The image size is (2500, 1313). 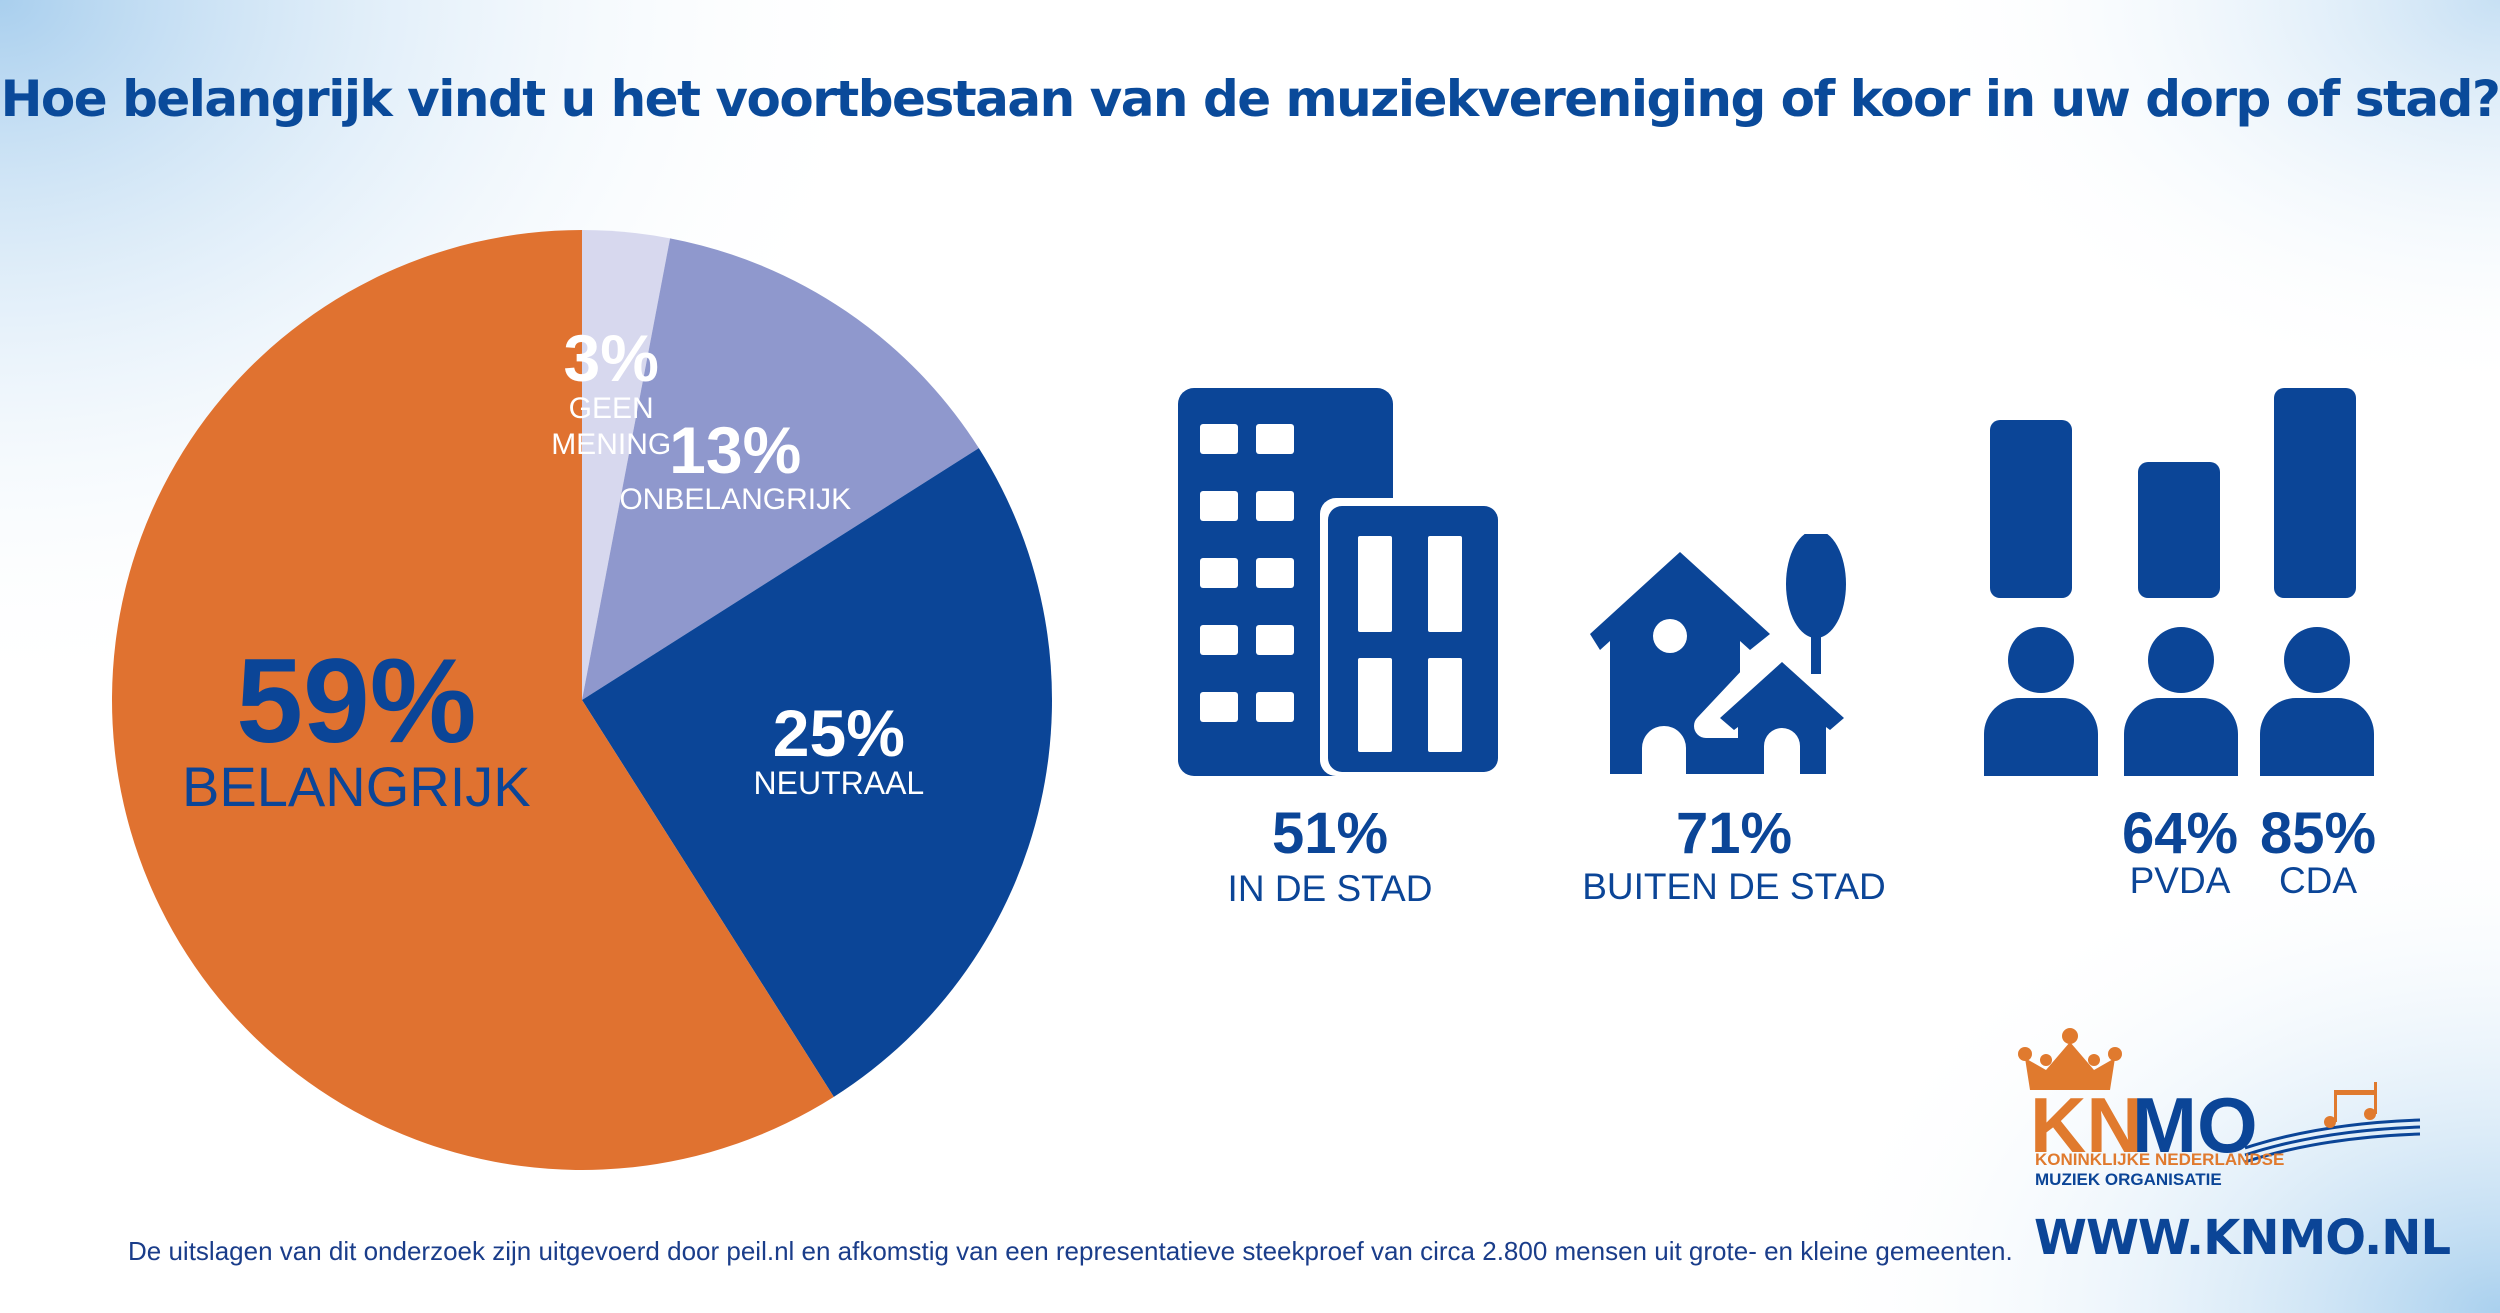 I want to click on pie-slice-onbelangrijk, so click(x=780, y=469).